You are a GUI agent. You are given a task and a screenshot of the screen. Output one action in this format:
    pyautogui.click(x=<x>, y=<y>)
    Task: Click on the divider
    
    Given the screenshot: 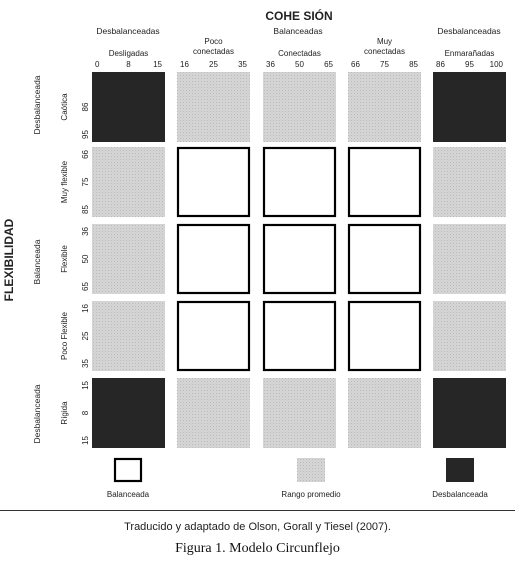 What is the action you would take?
    pyautogui.click(x=257, y=510)
    